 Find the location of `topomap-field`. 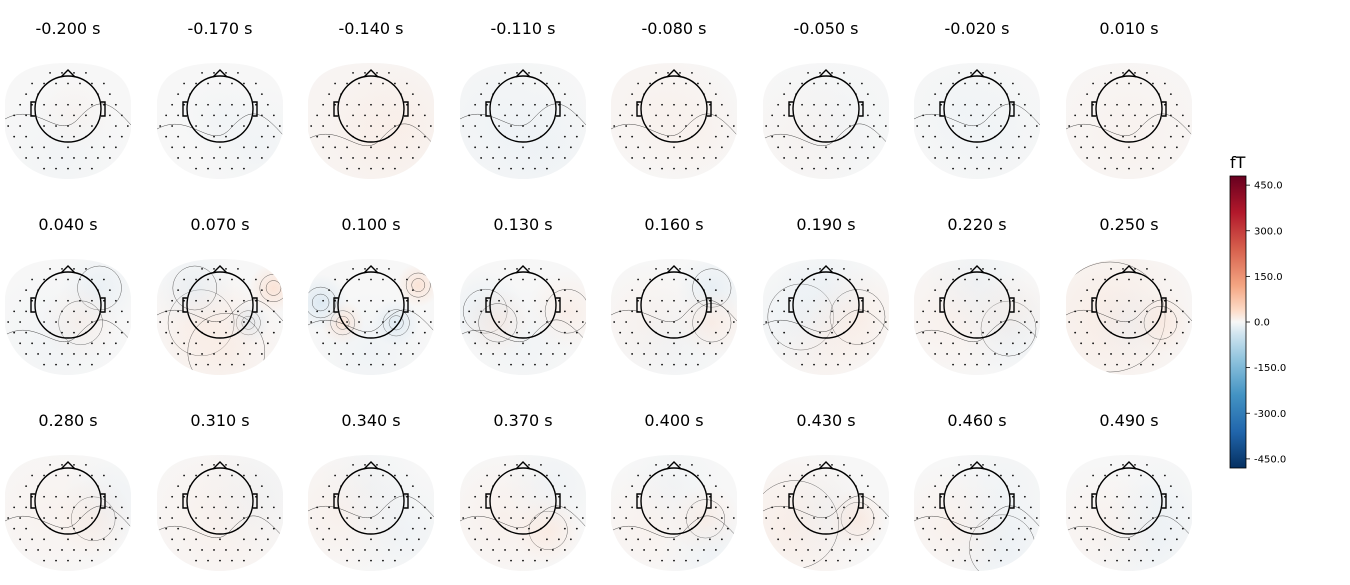

topomap-field is located at coordinates (1129, 317).